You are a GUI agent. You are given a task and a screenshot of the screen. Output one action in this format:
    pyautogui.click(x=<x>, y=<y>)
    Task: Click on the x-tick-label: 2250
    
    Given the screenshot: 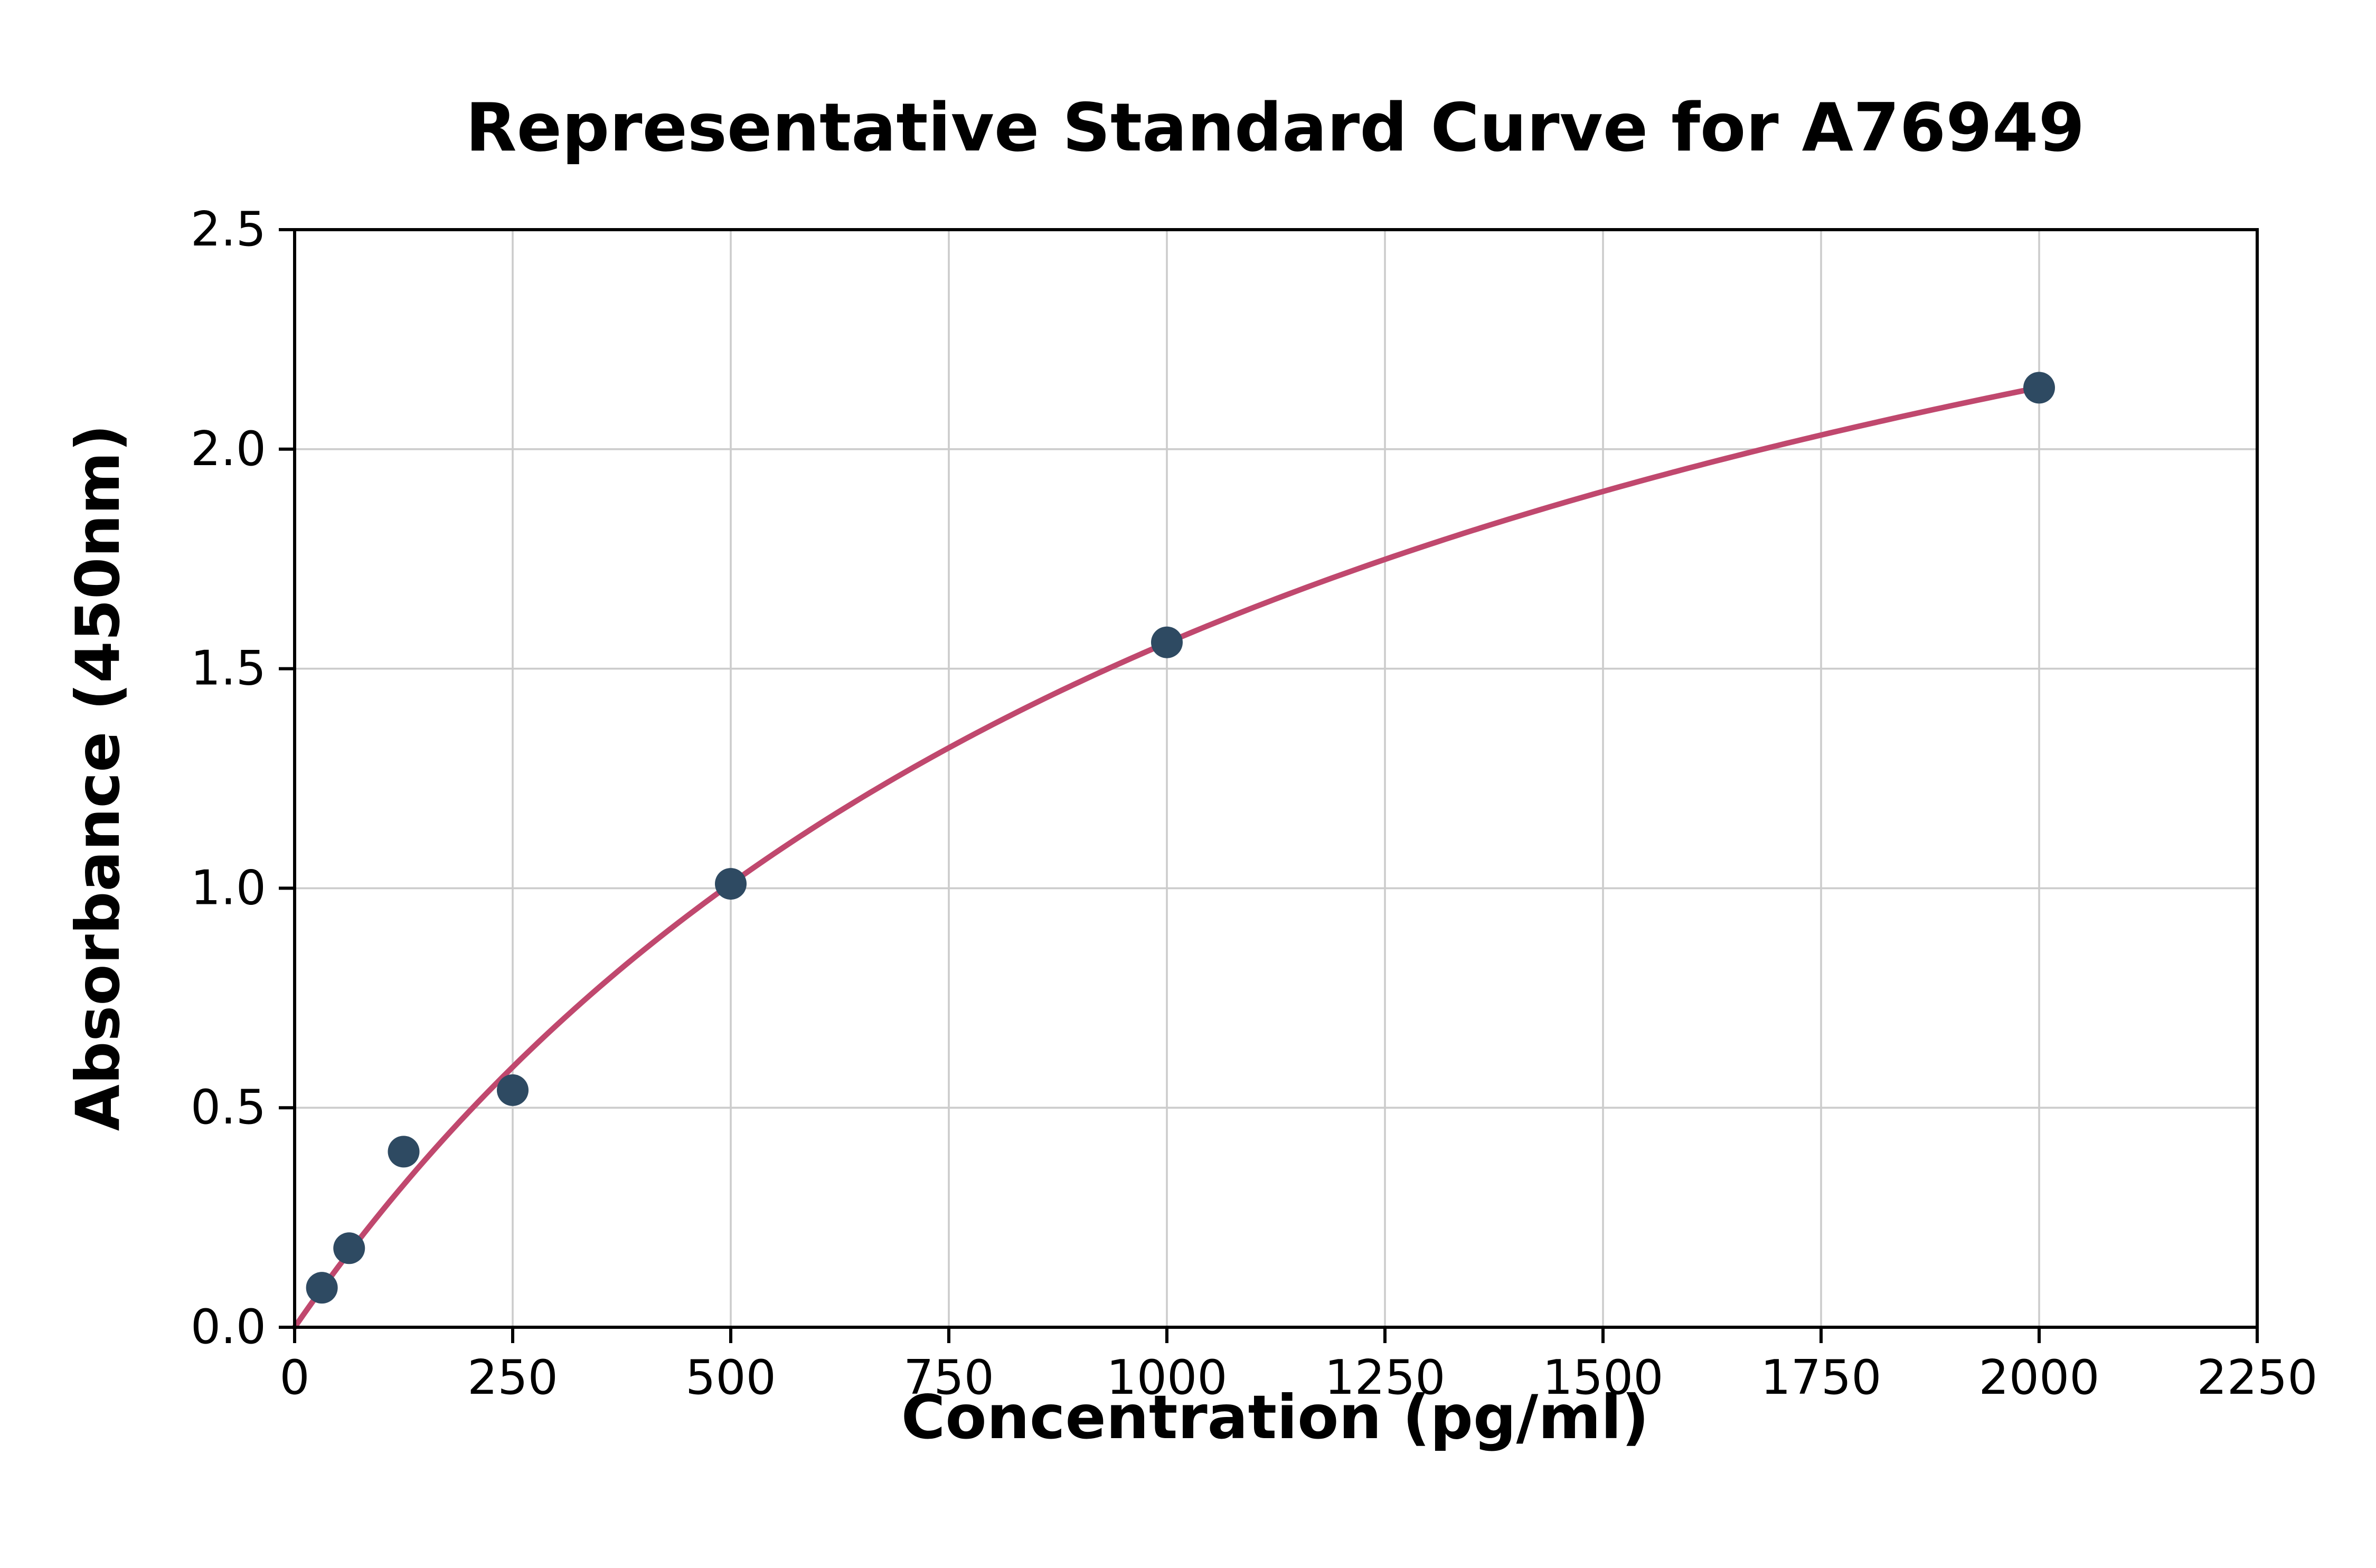 What is the action you would take?
    pyautogui.click(x=2257, y=1377)
    